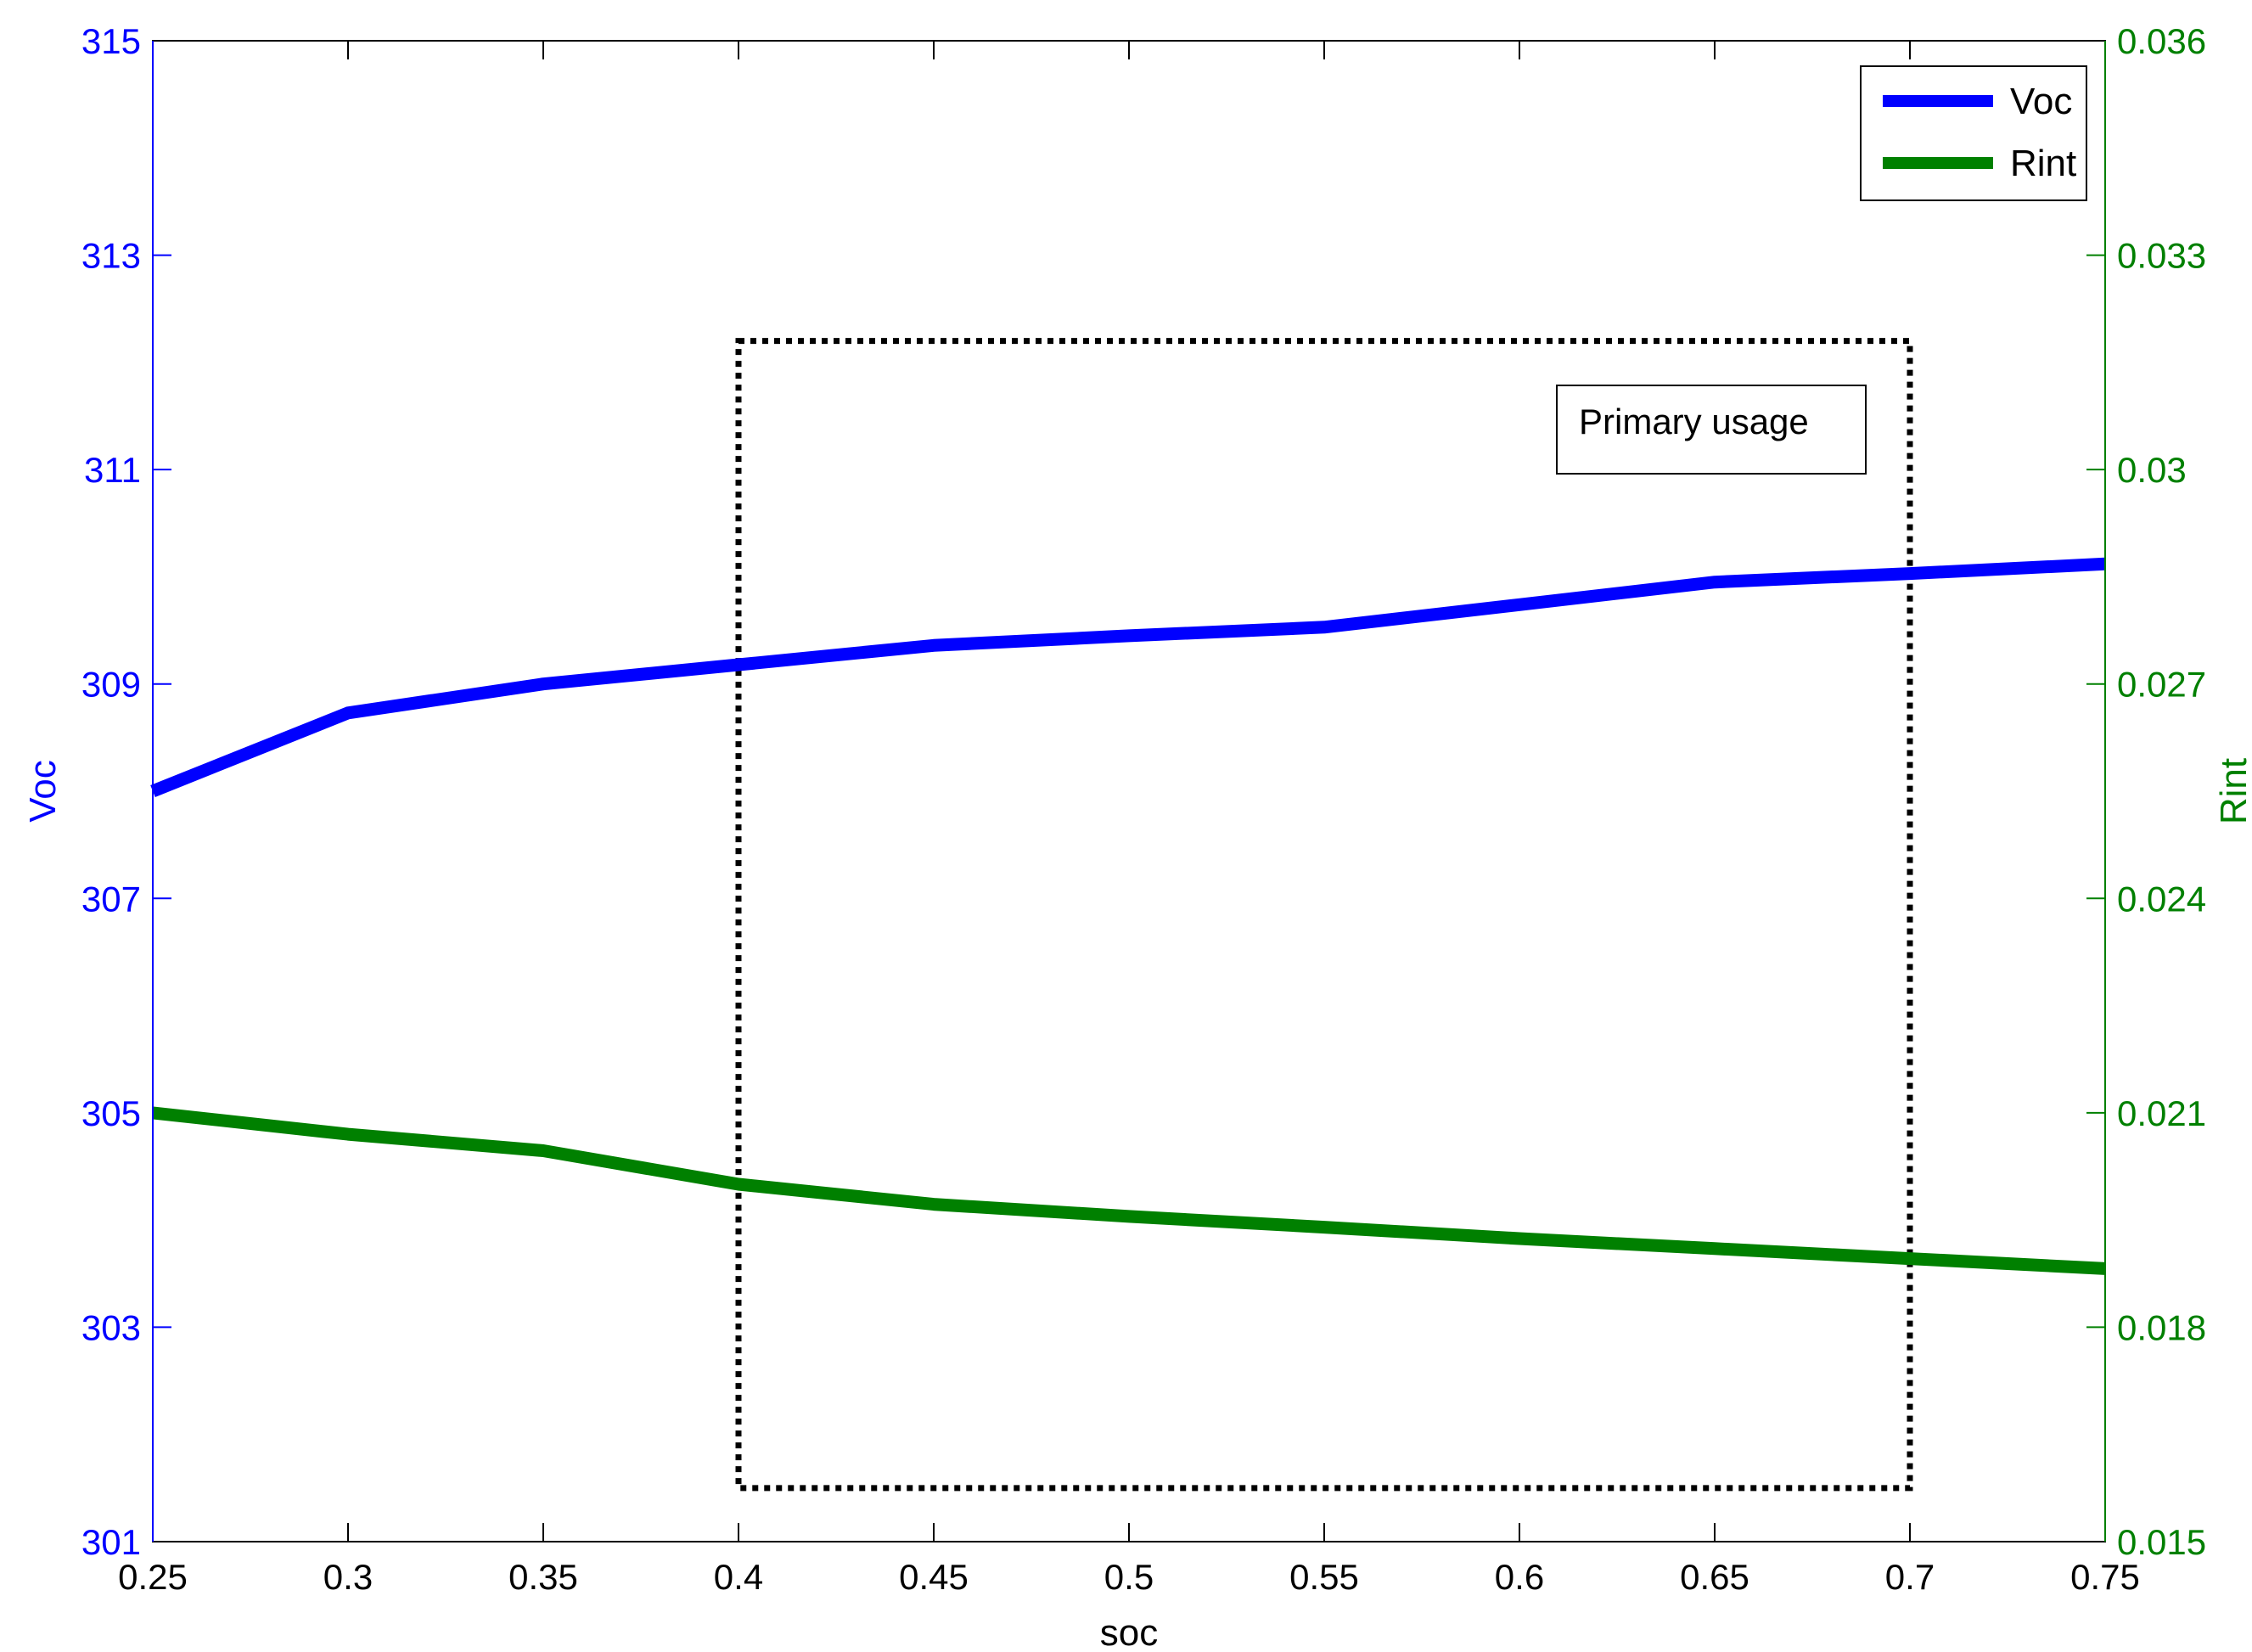 The height and width of the screenshot is (1652, 2252). Describe the element at coordinates (2162, 1542) in the screenshot. I see `y-right-tick-label: 0.015` at that location.